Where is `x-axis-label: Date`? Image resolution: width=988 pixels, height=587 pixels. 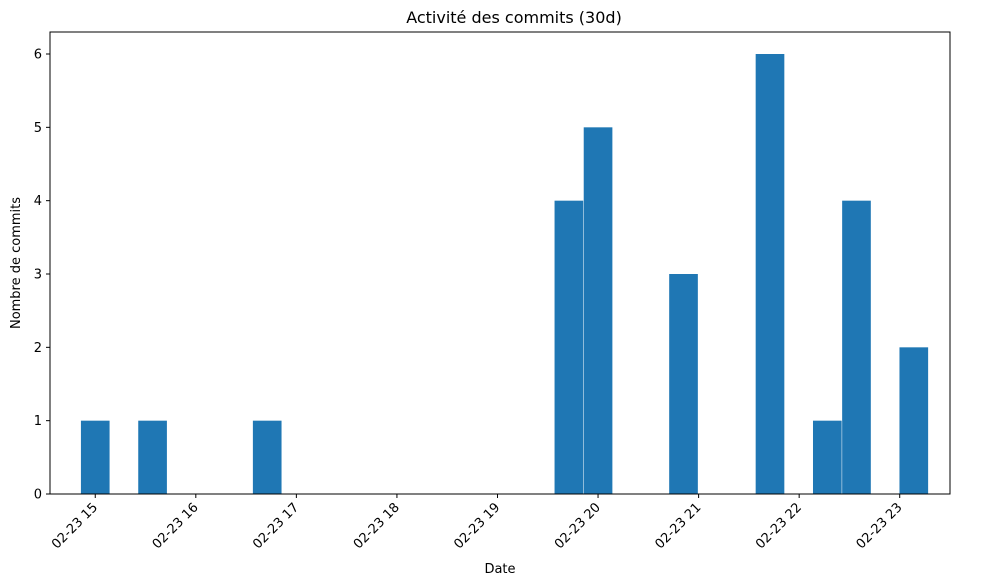
x-axis-label: Date is located at coordinates (499, 569).